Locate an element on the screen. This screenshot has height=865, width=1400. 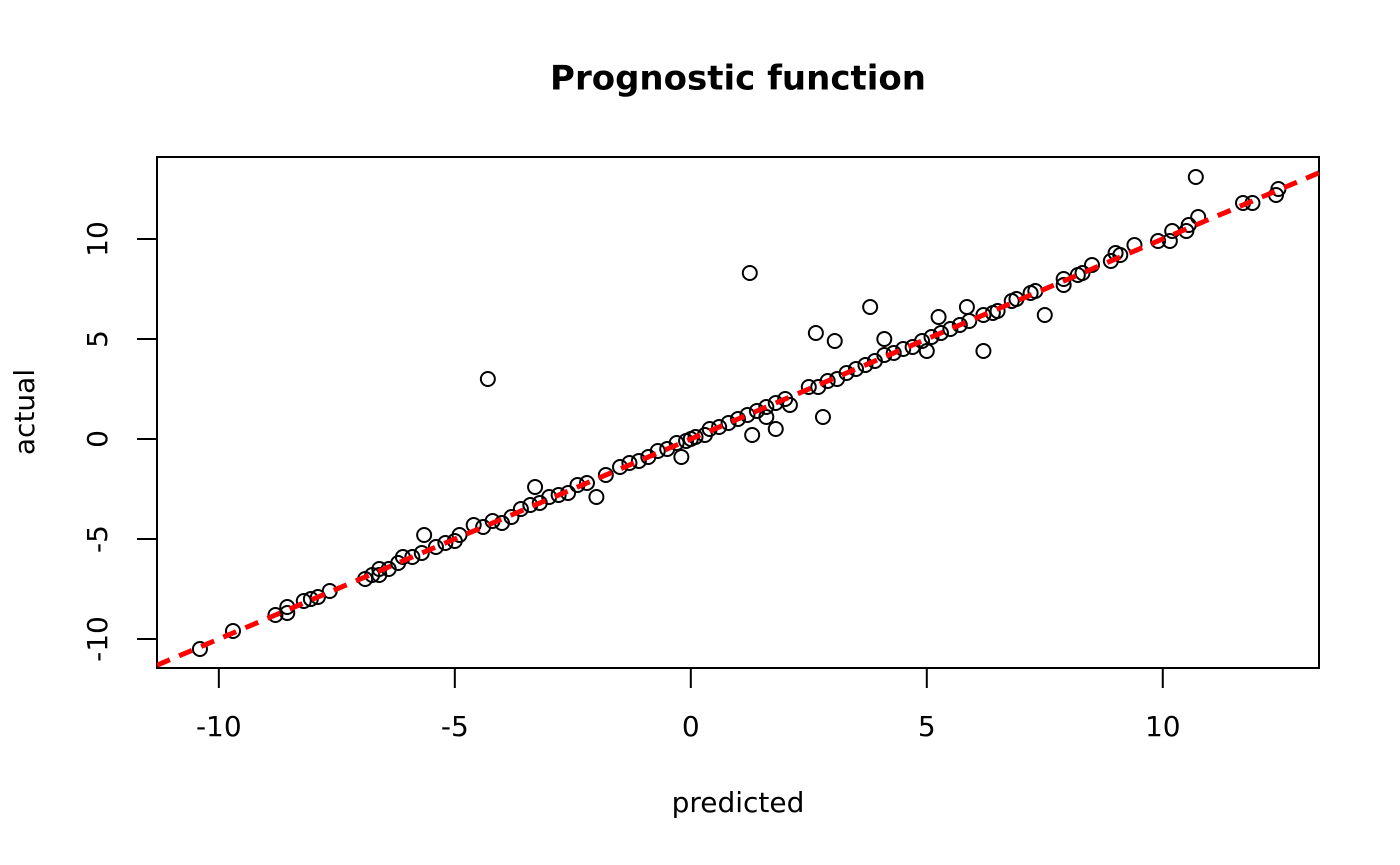
x-tick-label: 10 is located at coordinates (1163, 726).